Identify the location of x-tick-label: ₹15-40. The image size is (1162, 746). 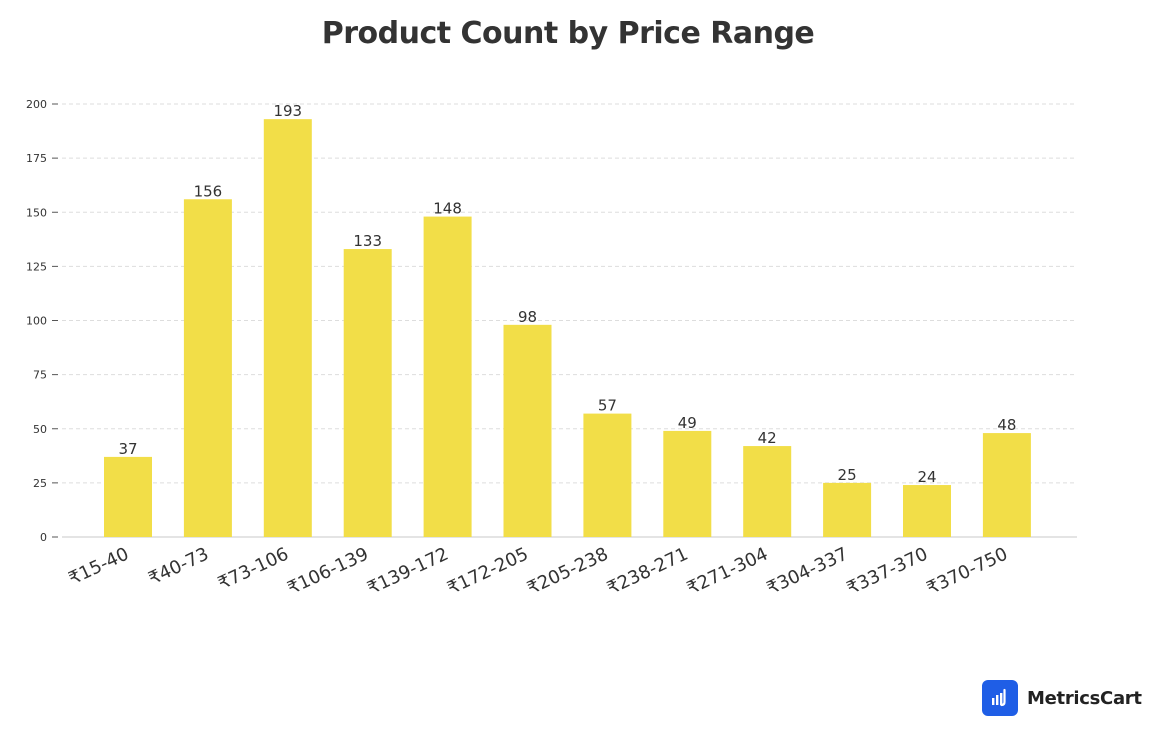
(98, 566).